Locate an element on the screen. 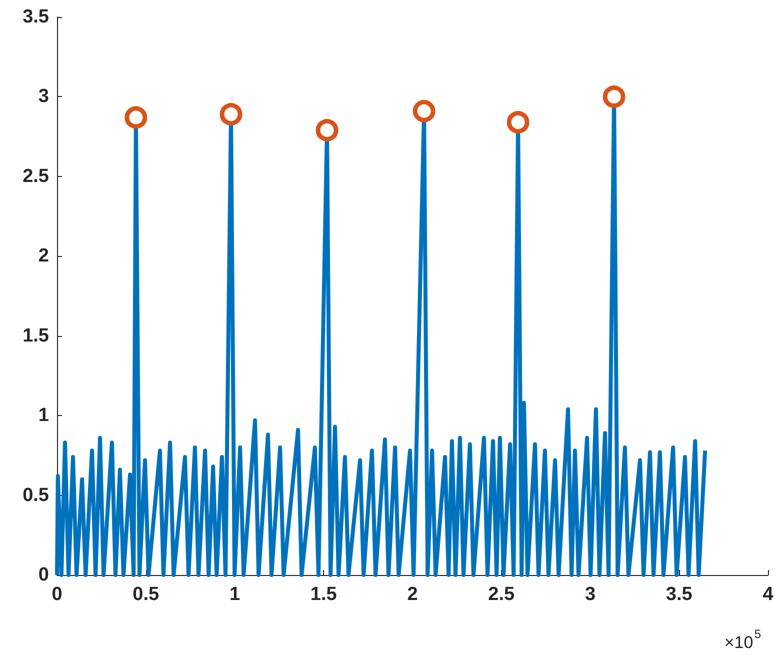 The width and height of the screenshot is (783, 662). y-tick-label: 2 is located at coordinates (43, 256).